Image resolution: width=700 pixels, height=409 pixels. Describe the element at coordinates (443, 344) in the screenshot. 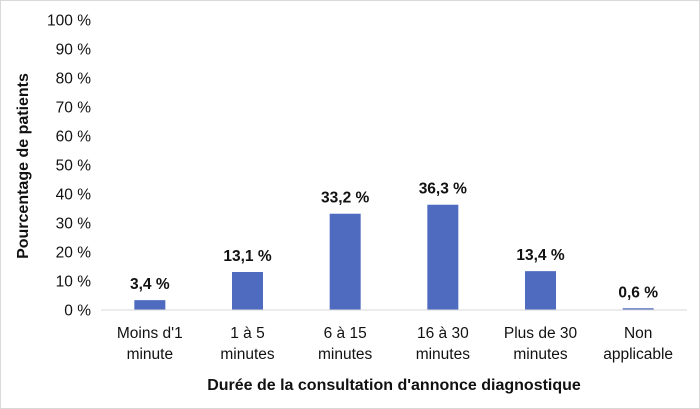

I see `x-tick-label: 16 à 30 minutes` at that location.